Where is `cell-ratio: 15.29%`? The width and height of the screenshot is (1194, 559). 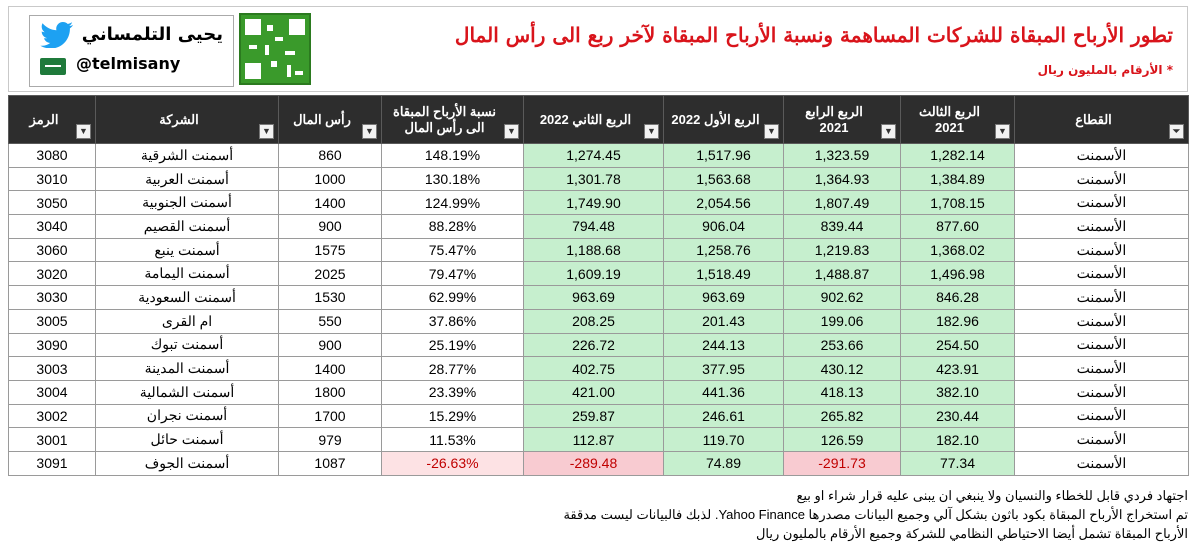 cell-ratio: 15.29% is located at coordinates (452, 416).